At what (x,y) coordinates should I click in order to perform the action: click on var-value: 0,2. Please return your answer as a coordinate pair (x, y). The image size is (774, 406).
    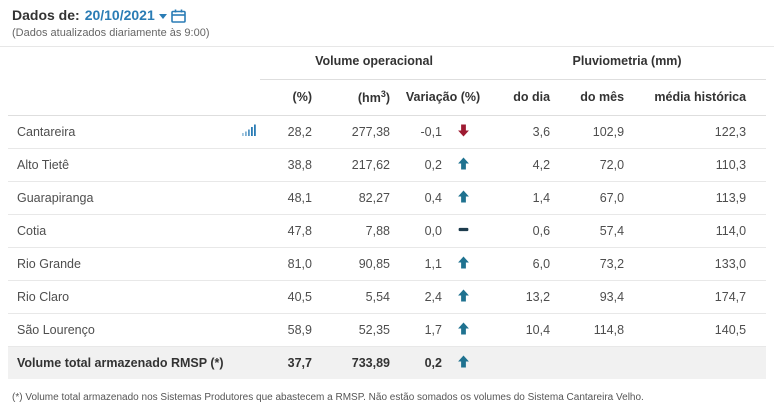
    Looking at the image, I should click on (423, 165).